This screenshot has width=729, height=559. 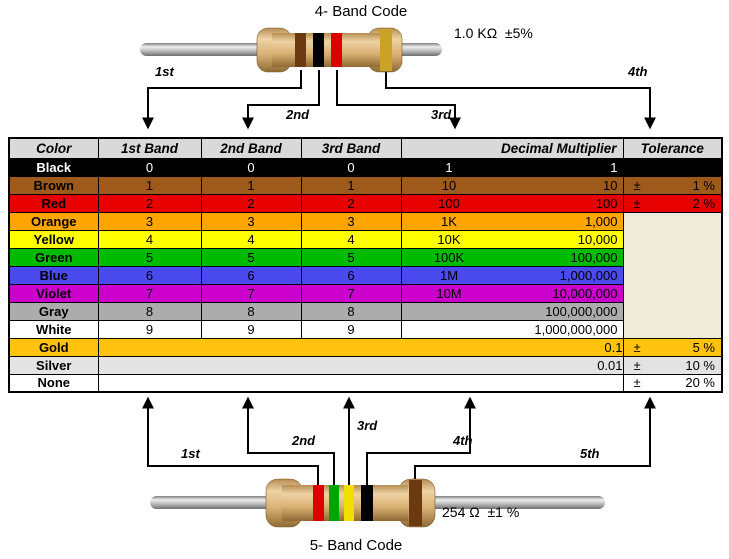 What do you see at coordinates (53, 148) in the screenshot?
I see `header-color: Color` at bounding box center [53, 148].